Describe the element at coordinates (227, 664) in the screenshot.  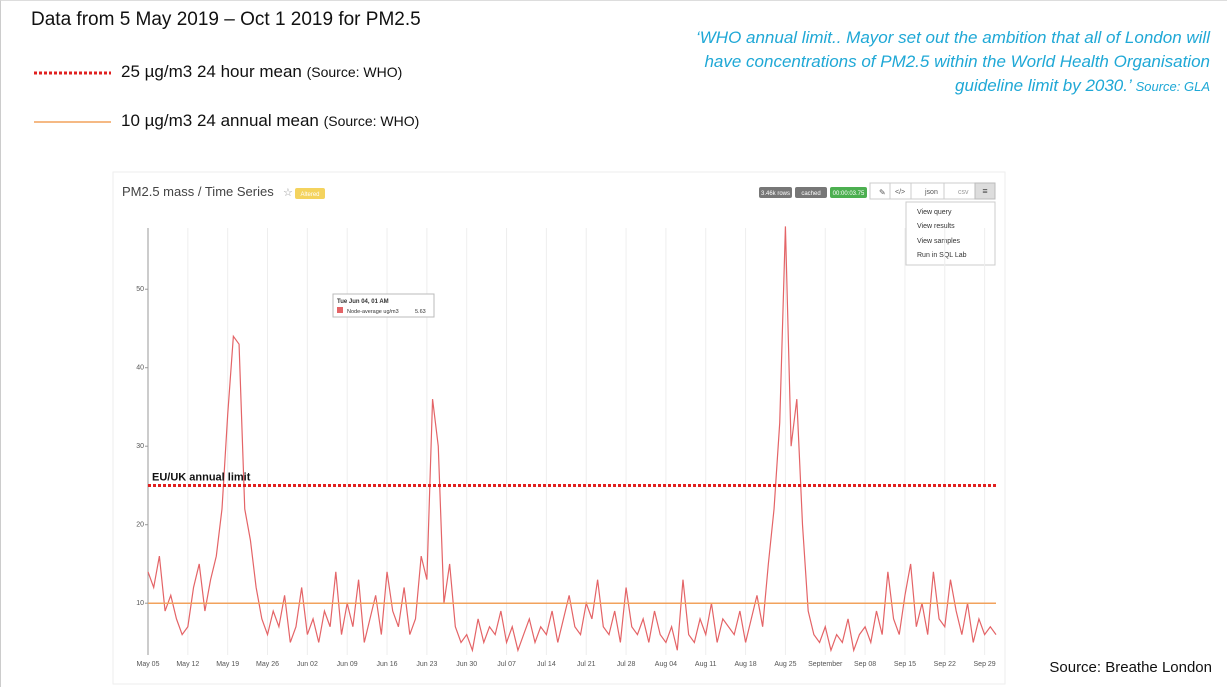
I see `x-tick-label: May 19` at that location.